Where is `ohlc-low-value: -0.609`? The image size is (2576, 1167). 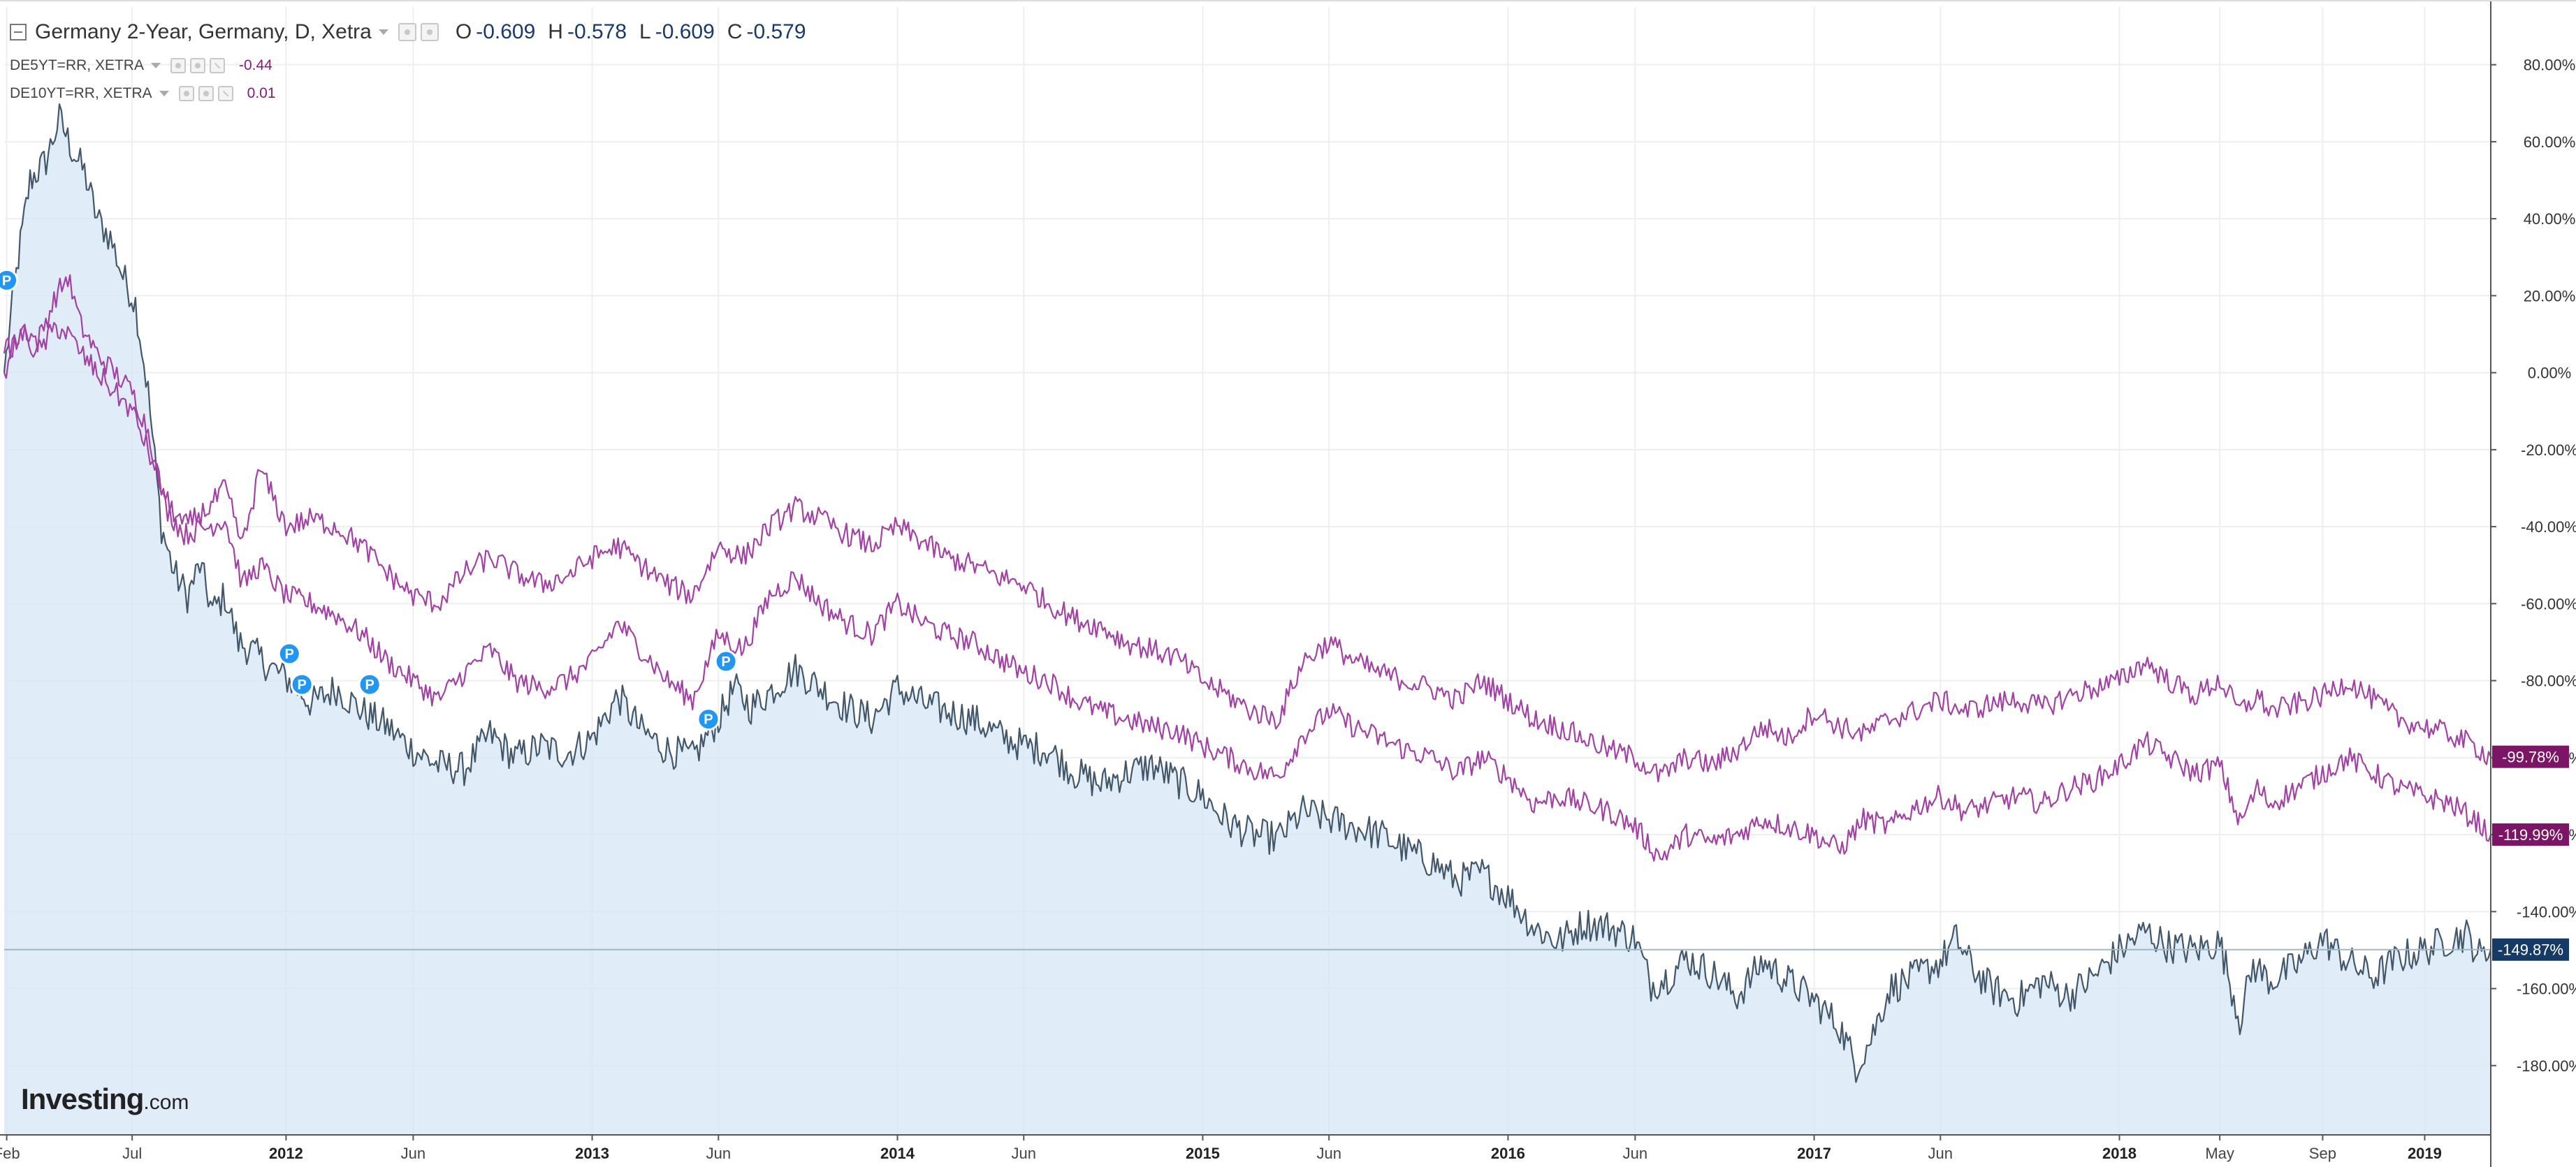
ohlc-low-value: -0.609 is located at coordinates (685, 31).